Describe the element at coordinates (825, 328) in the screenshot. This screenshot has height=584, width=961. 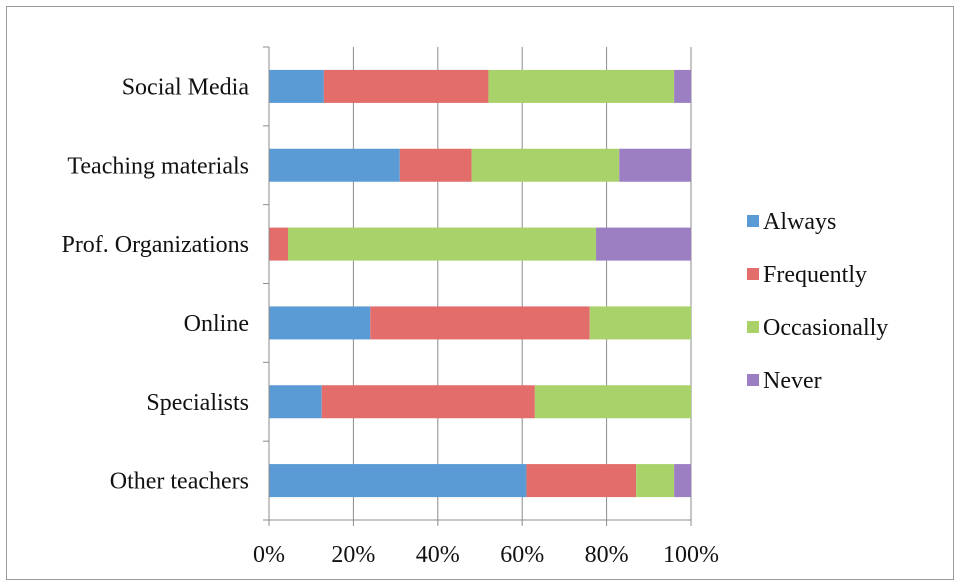
I see `legend-label-occasionally: Occasionally` at that location.